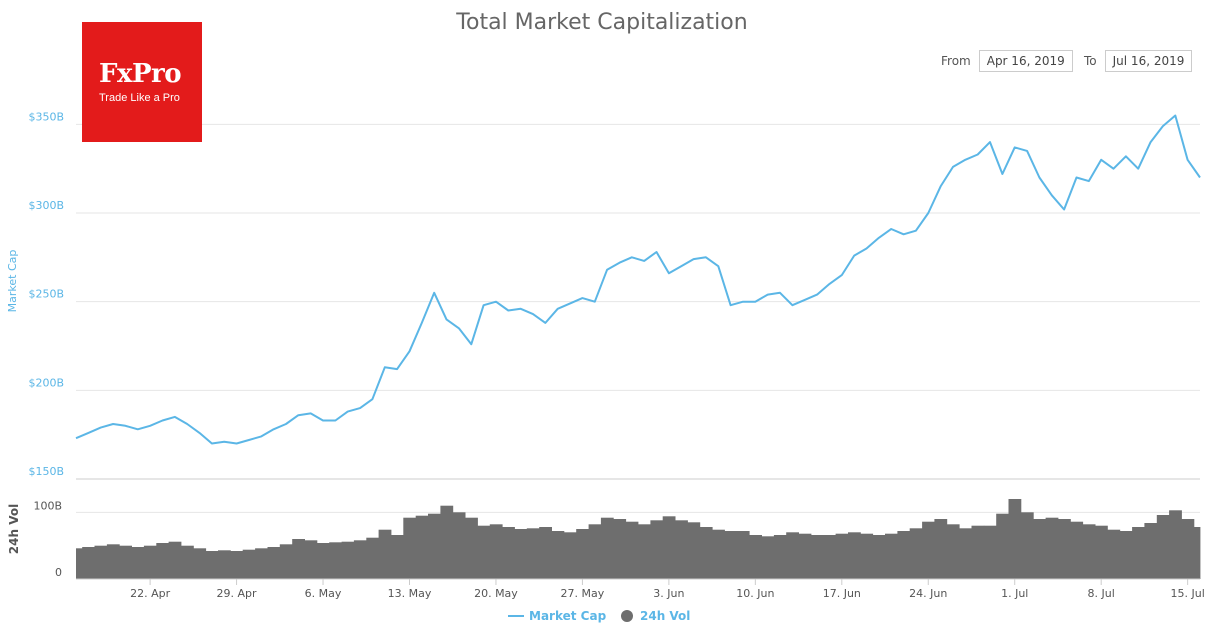 The width and height of the screenshot is (1213, 640). What do you see at coordinates (956, 61) in the screenshot?
I see `from-label: From` at bounding box center [956, 61].